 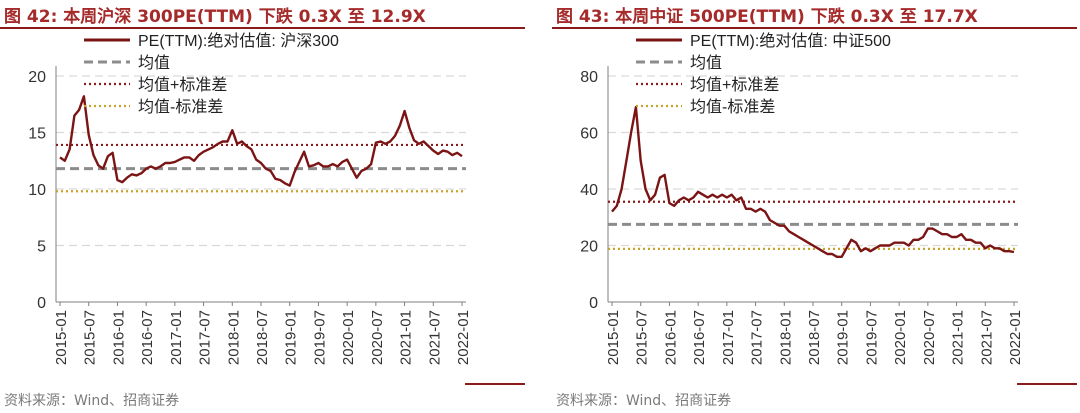 I want to click on legend-label: PE(TTM):绝对估值: 中证500, so click(x=790, y=41).